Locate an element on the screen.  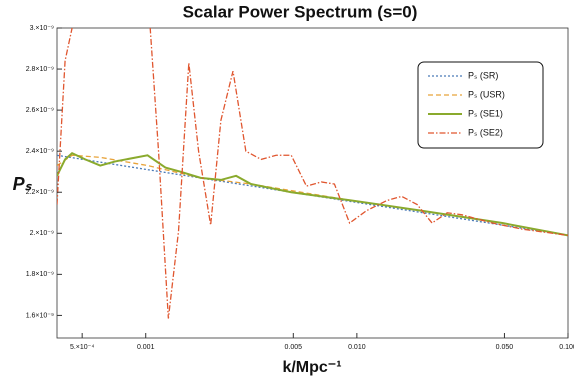
y-tick-label: 2.×10⁻⁹ is located at coordinates (42, 233).